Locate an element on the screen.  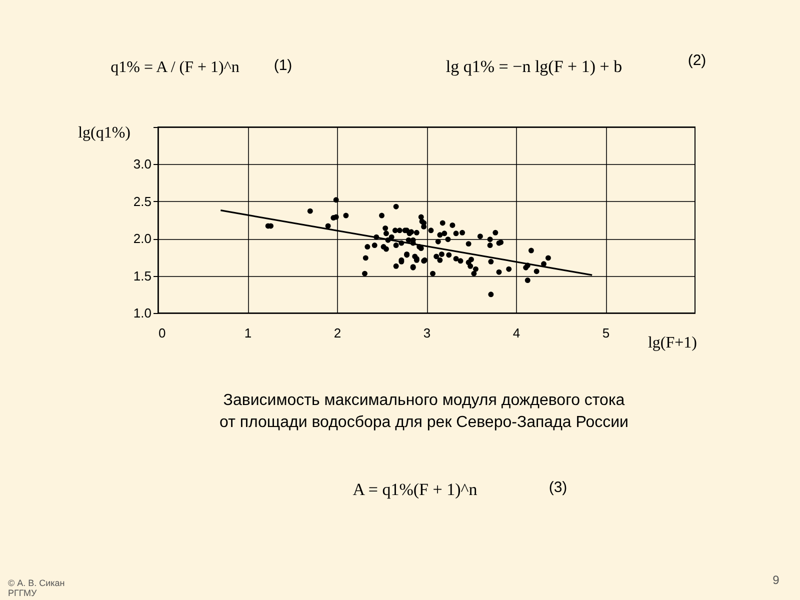
x-tick-label: 5 is located at coordinates (606, 333).